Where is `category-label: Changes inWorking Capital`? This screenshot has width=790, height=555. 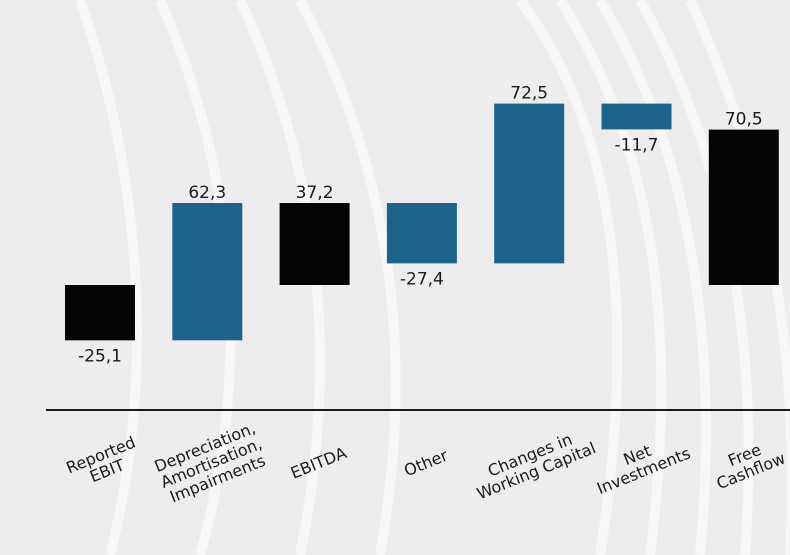 category-label: Changes inWorking Capital is located at coordinates (533, 463).